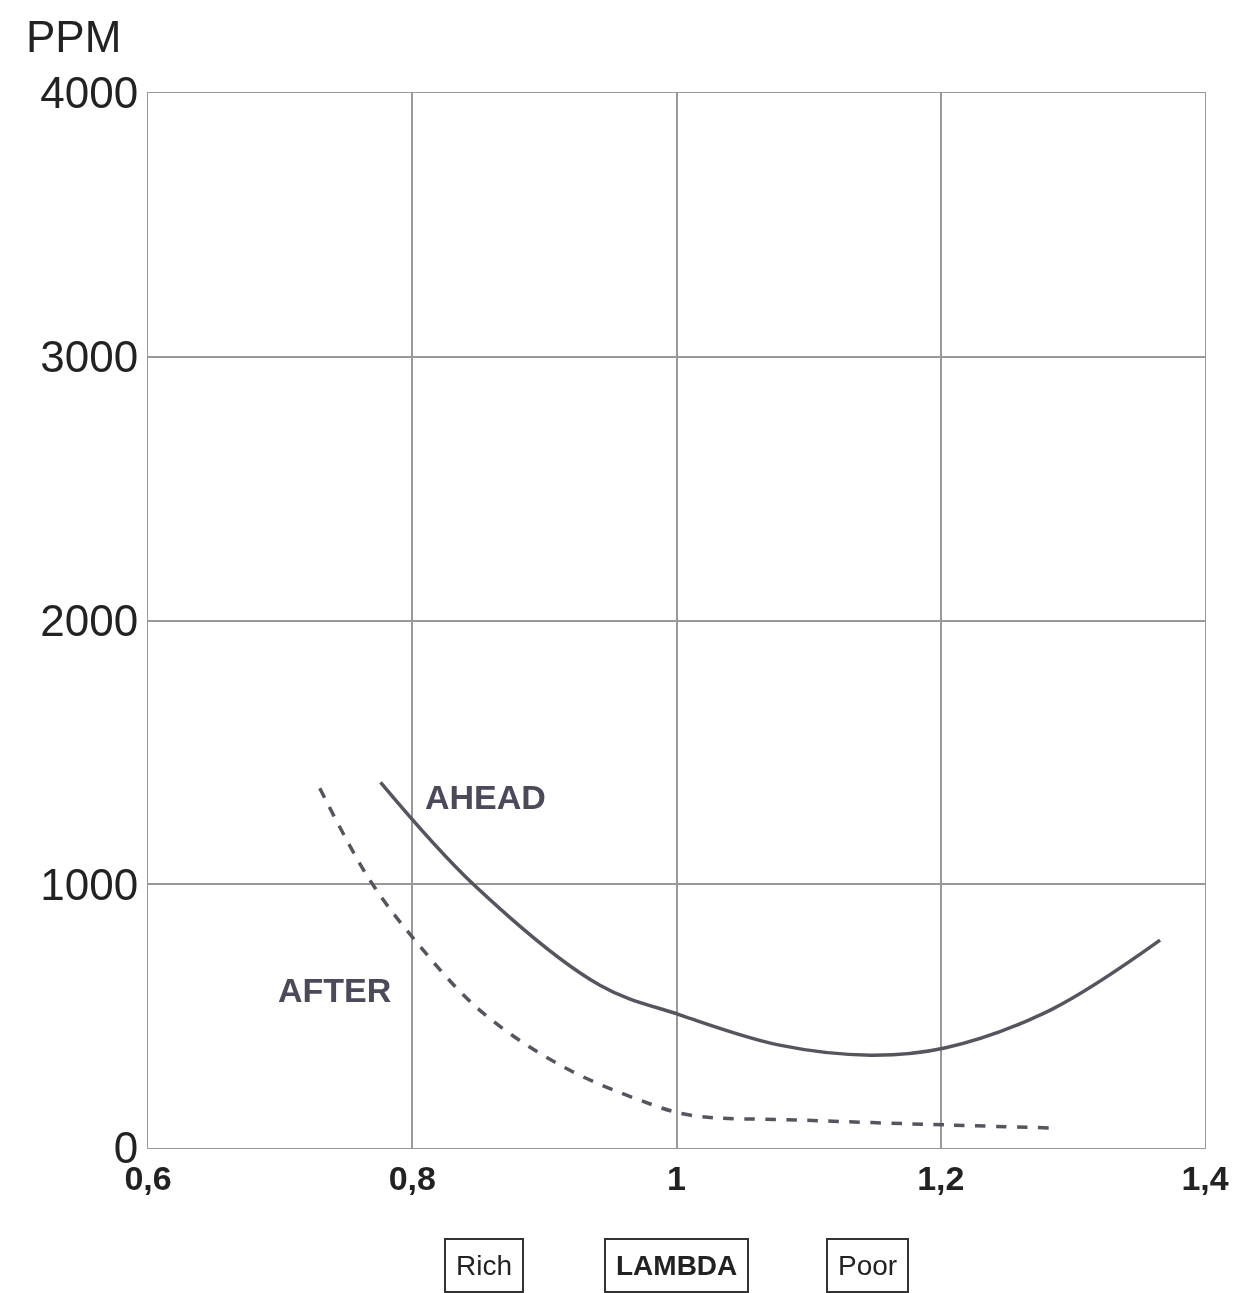 This screenshot has width=1246, height=1293. What do you see at coordinates (484, 1265) in the screenshot?
I see `text: Rich` at bounding box center [484, 1265].